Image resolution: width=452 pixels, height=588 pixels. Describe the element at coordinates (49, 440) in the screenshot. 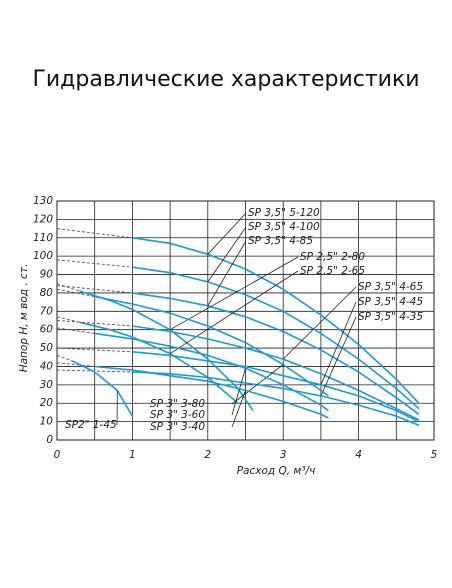

I see `y-tick-label: 0` at that location.